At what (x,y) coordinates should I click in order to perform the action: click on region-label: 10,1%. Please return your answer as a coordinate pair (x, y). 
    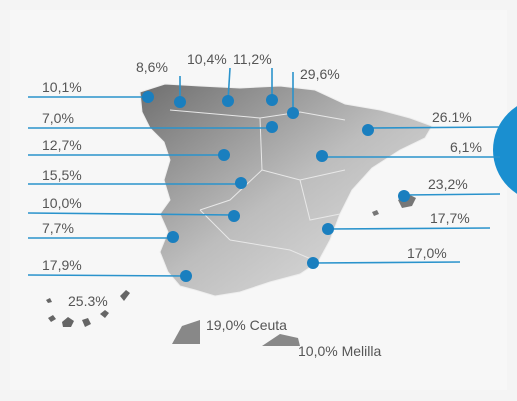
    Looking at the image, I should click on (62, 87).